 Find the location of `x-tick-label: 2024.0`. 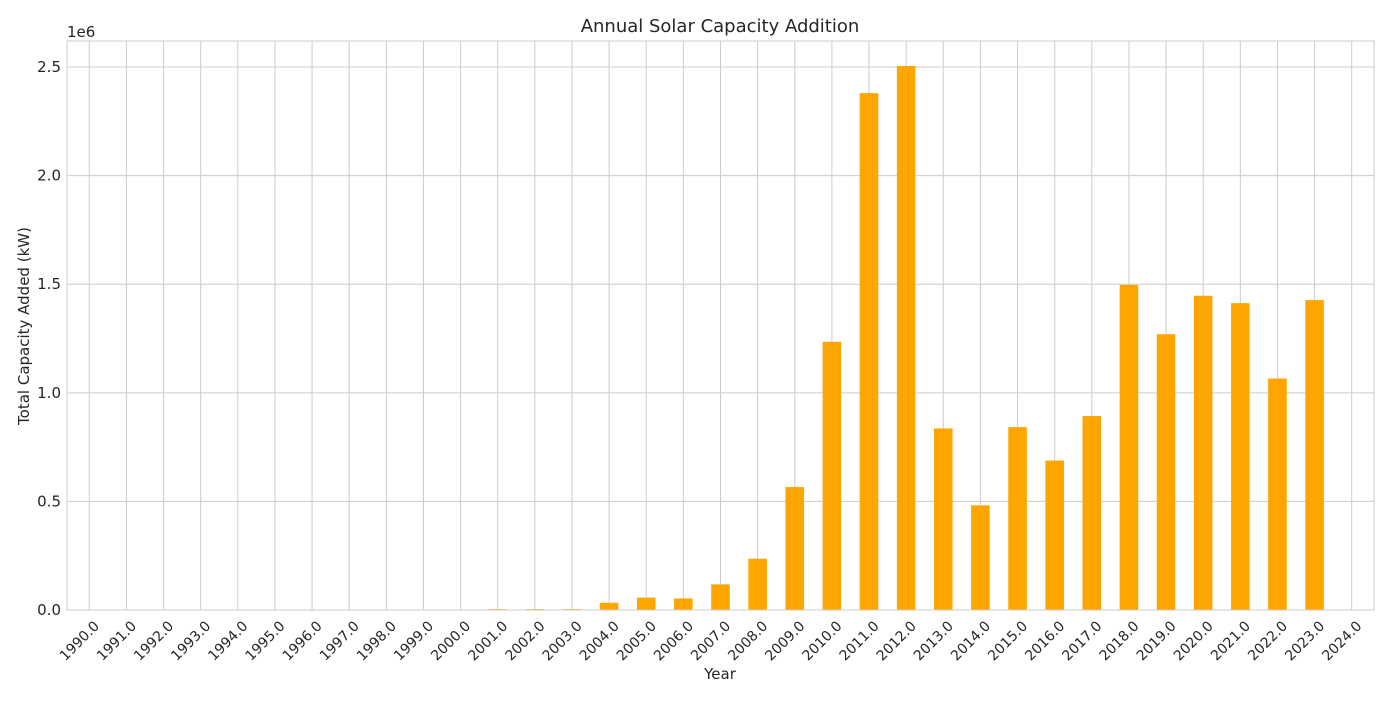

x-tick-label: 2024.0 is located at coordinates (1342, 641).